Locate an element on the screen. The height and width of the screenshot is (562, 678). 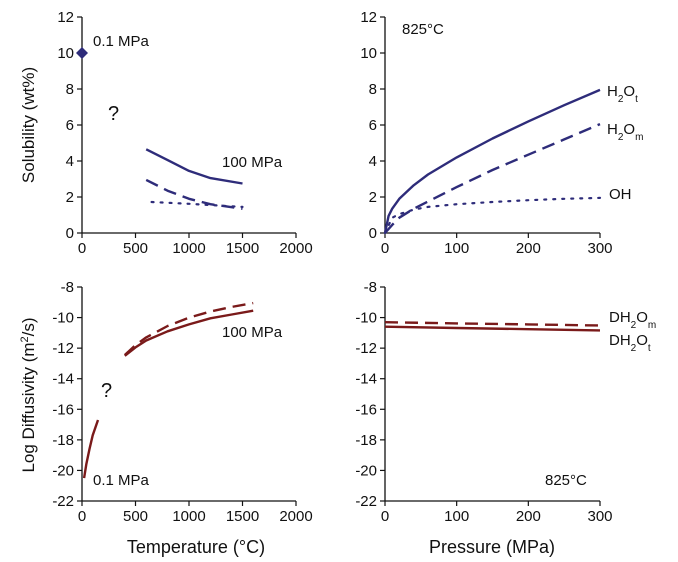
dh2om-line is located at coordinates (492, 324).